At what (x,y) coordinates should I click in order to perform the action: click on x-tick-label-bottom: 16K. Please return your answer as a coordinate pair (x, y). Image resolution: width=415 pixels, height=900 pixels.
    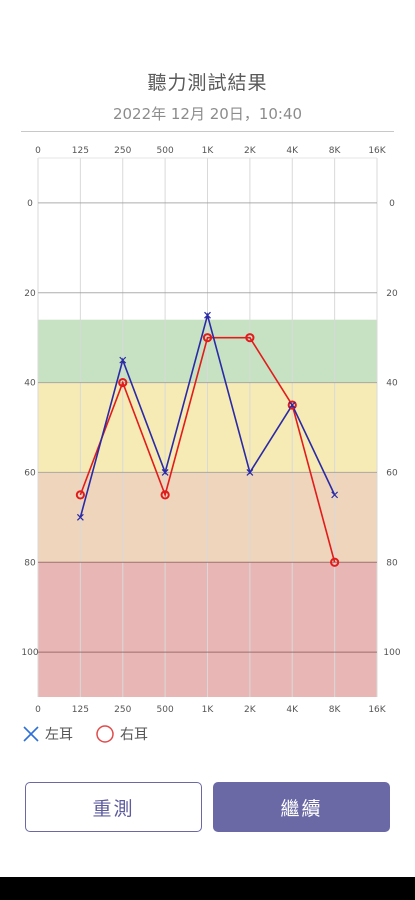
    Looking at the image, I should click on (377, 710).